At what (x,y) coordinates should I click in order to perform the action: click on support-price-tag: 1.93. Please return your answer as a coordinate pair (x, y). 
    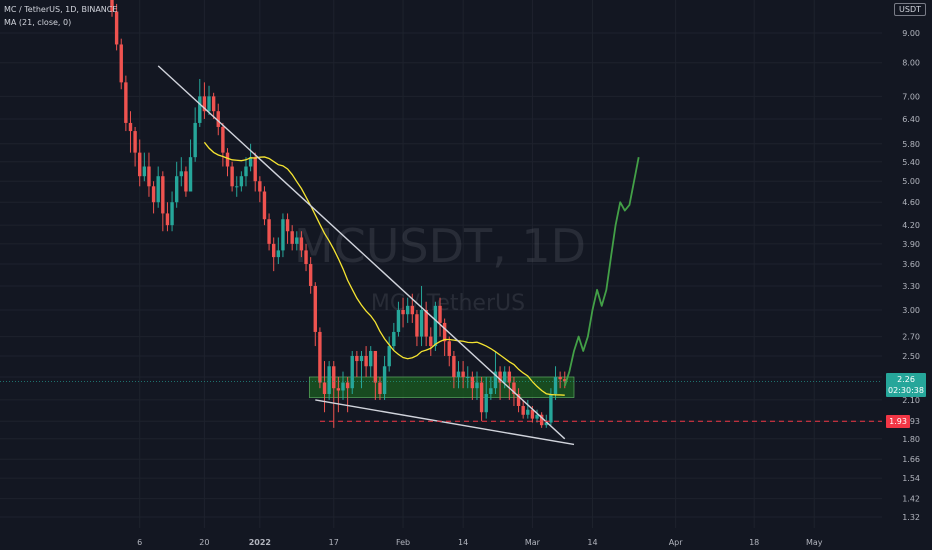
    Looking at the image, I should click on (898, 421).